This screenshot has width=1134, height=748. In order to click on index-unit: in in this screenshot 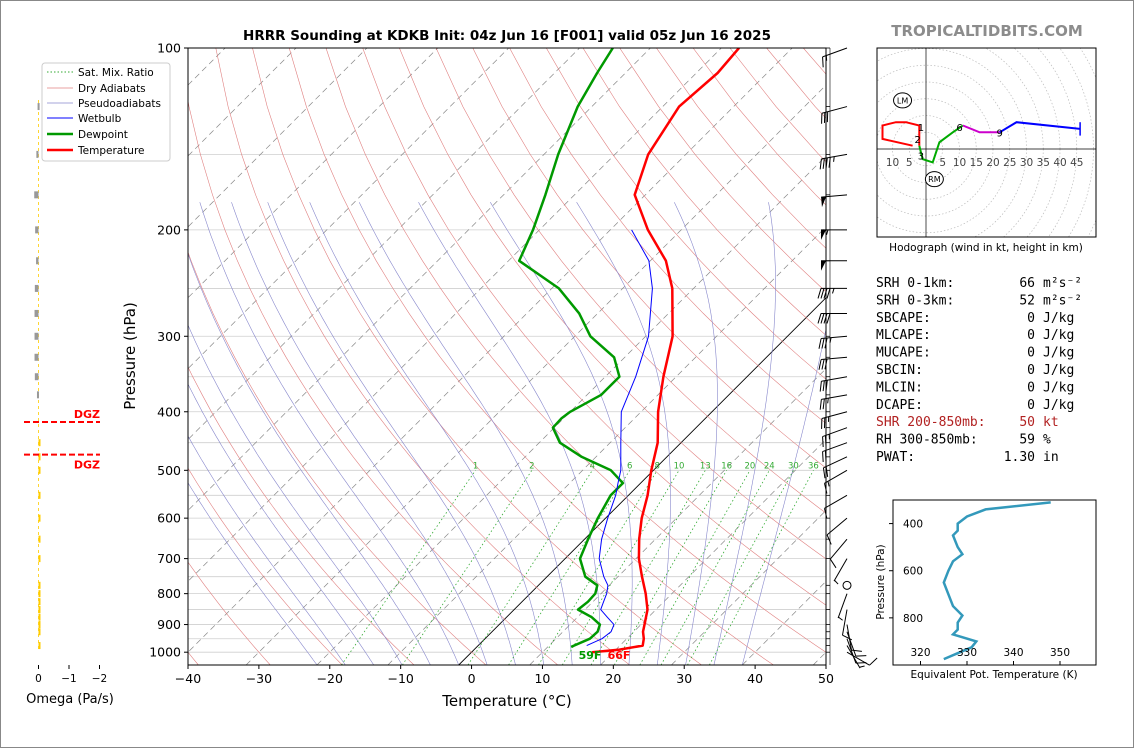, I will do `click(1051, 457)`.